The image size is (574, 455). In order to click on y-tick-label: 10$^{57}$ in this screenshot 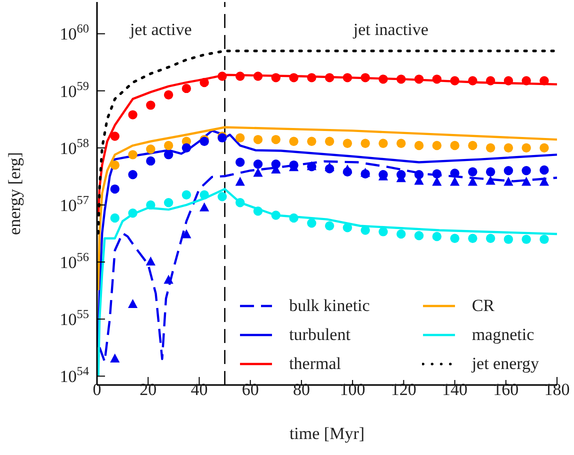, I will do `click(74, 203)`.